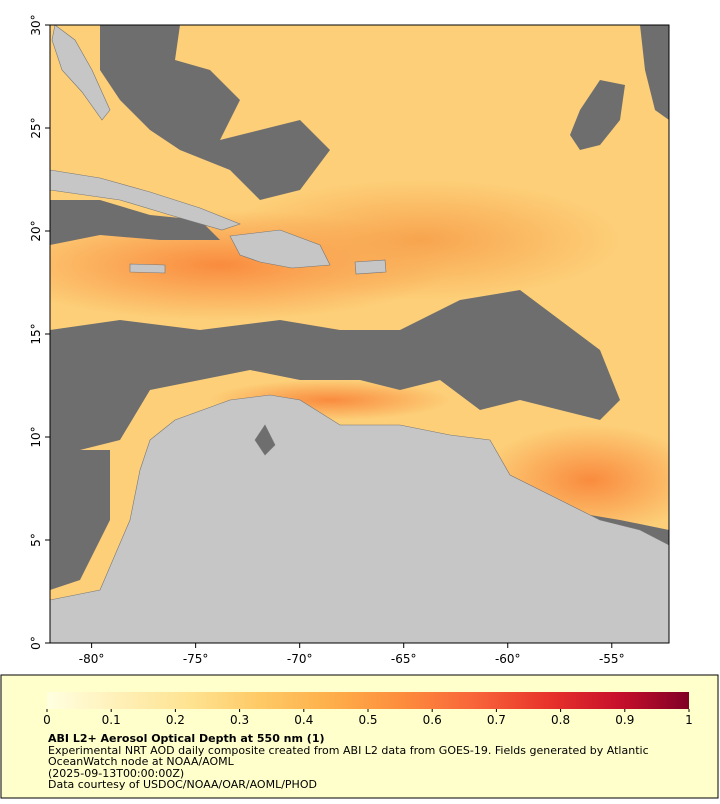 The image size is (720, 804). I want to click on y-tick-label: 15°, so click(36, 333).